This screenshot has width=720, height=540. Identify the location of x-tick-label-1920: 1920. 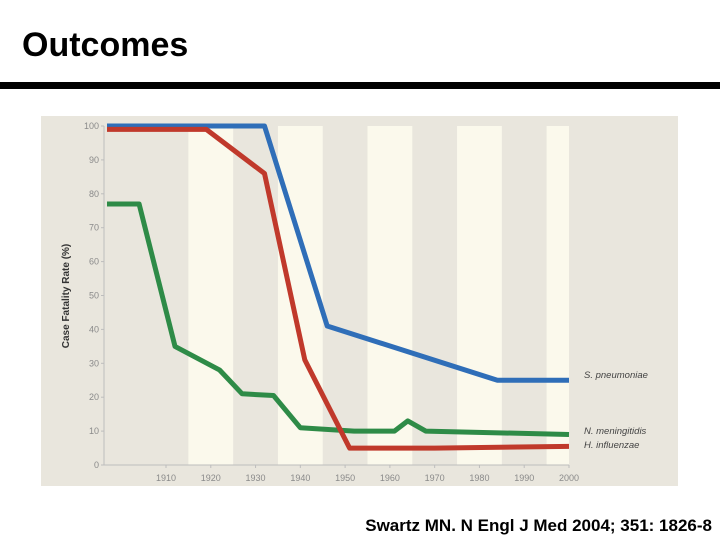
(211, 478).